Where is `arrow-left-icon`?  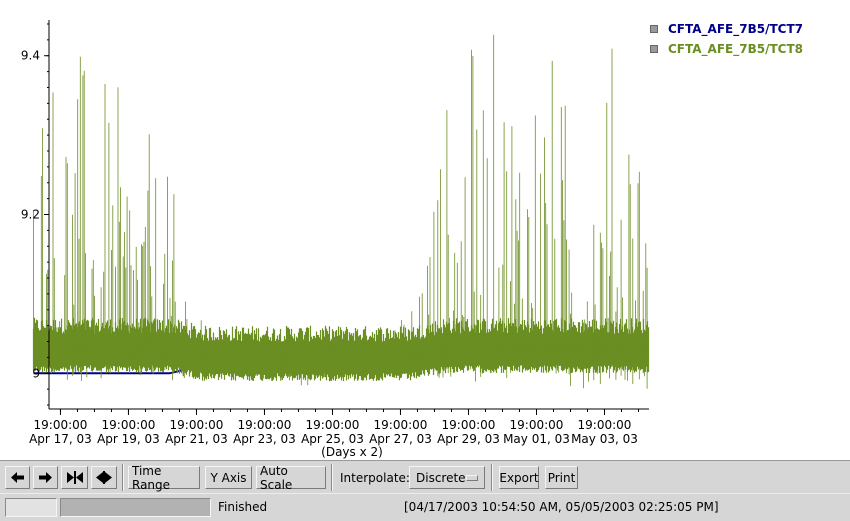 arrow-left-icon is located at coordinates (17, 477).